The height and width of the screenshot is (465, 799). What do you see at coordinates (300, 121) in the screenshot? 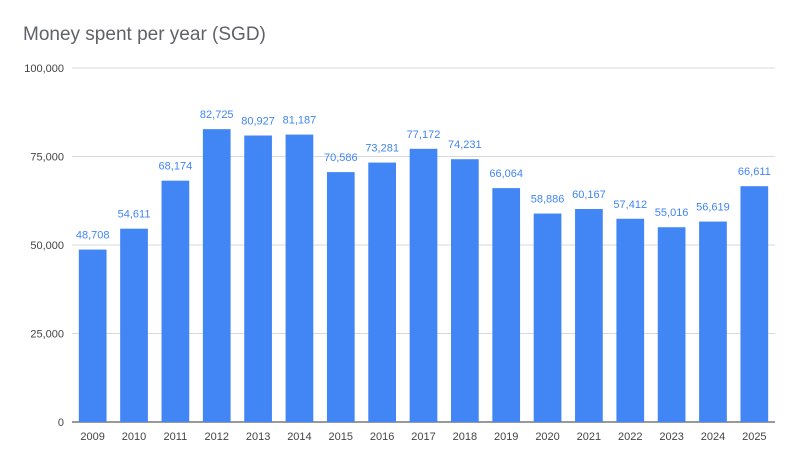
I see `data-label: 81,187` at bounding box center [300, 121].